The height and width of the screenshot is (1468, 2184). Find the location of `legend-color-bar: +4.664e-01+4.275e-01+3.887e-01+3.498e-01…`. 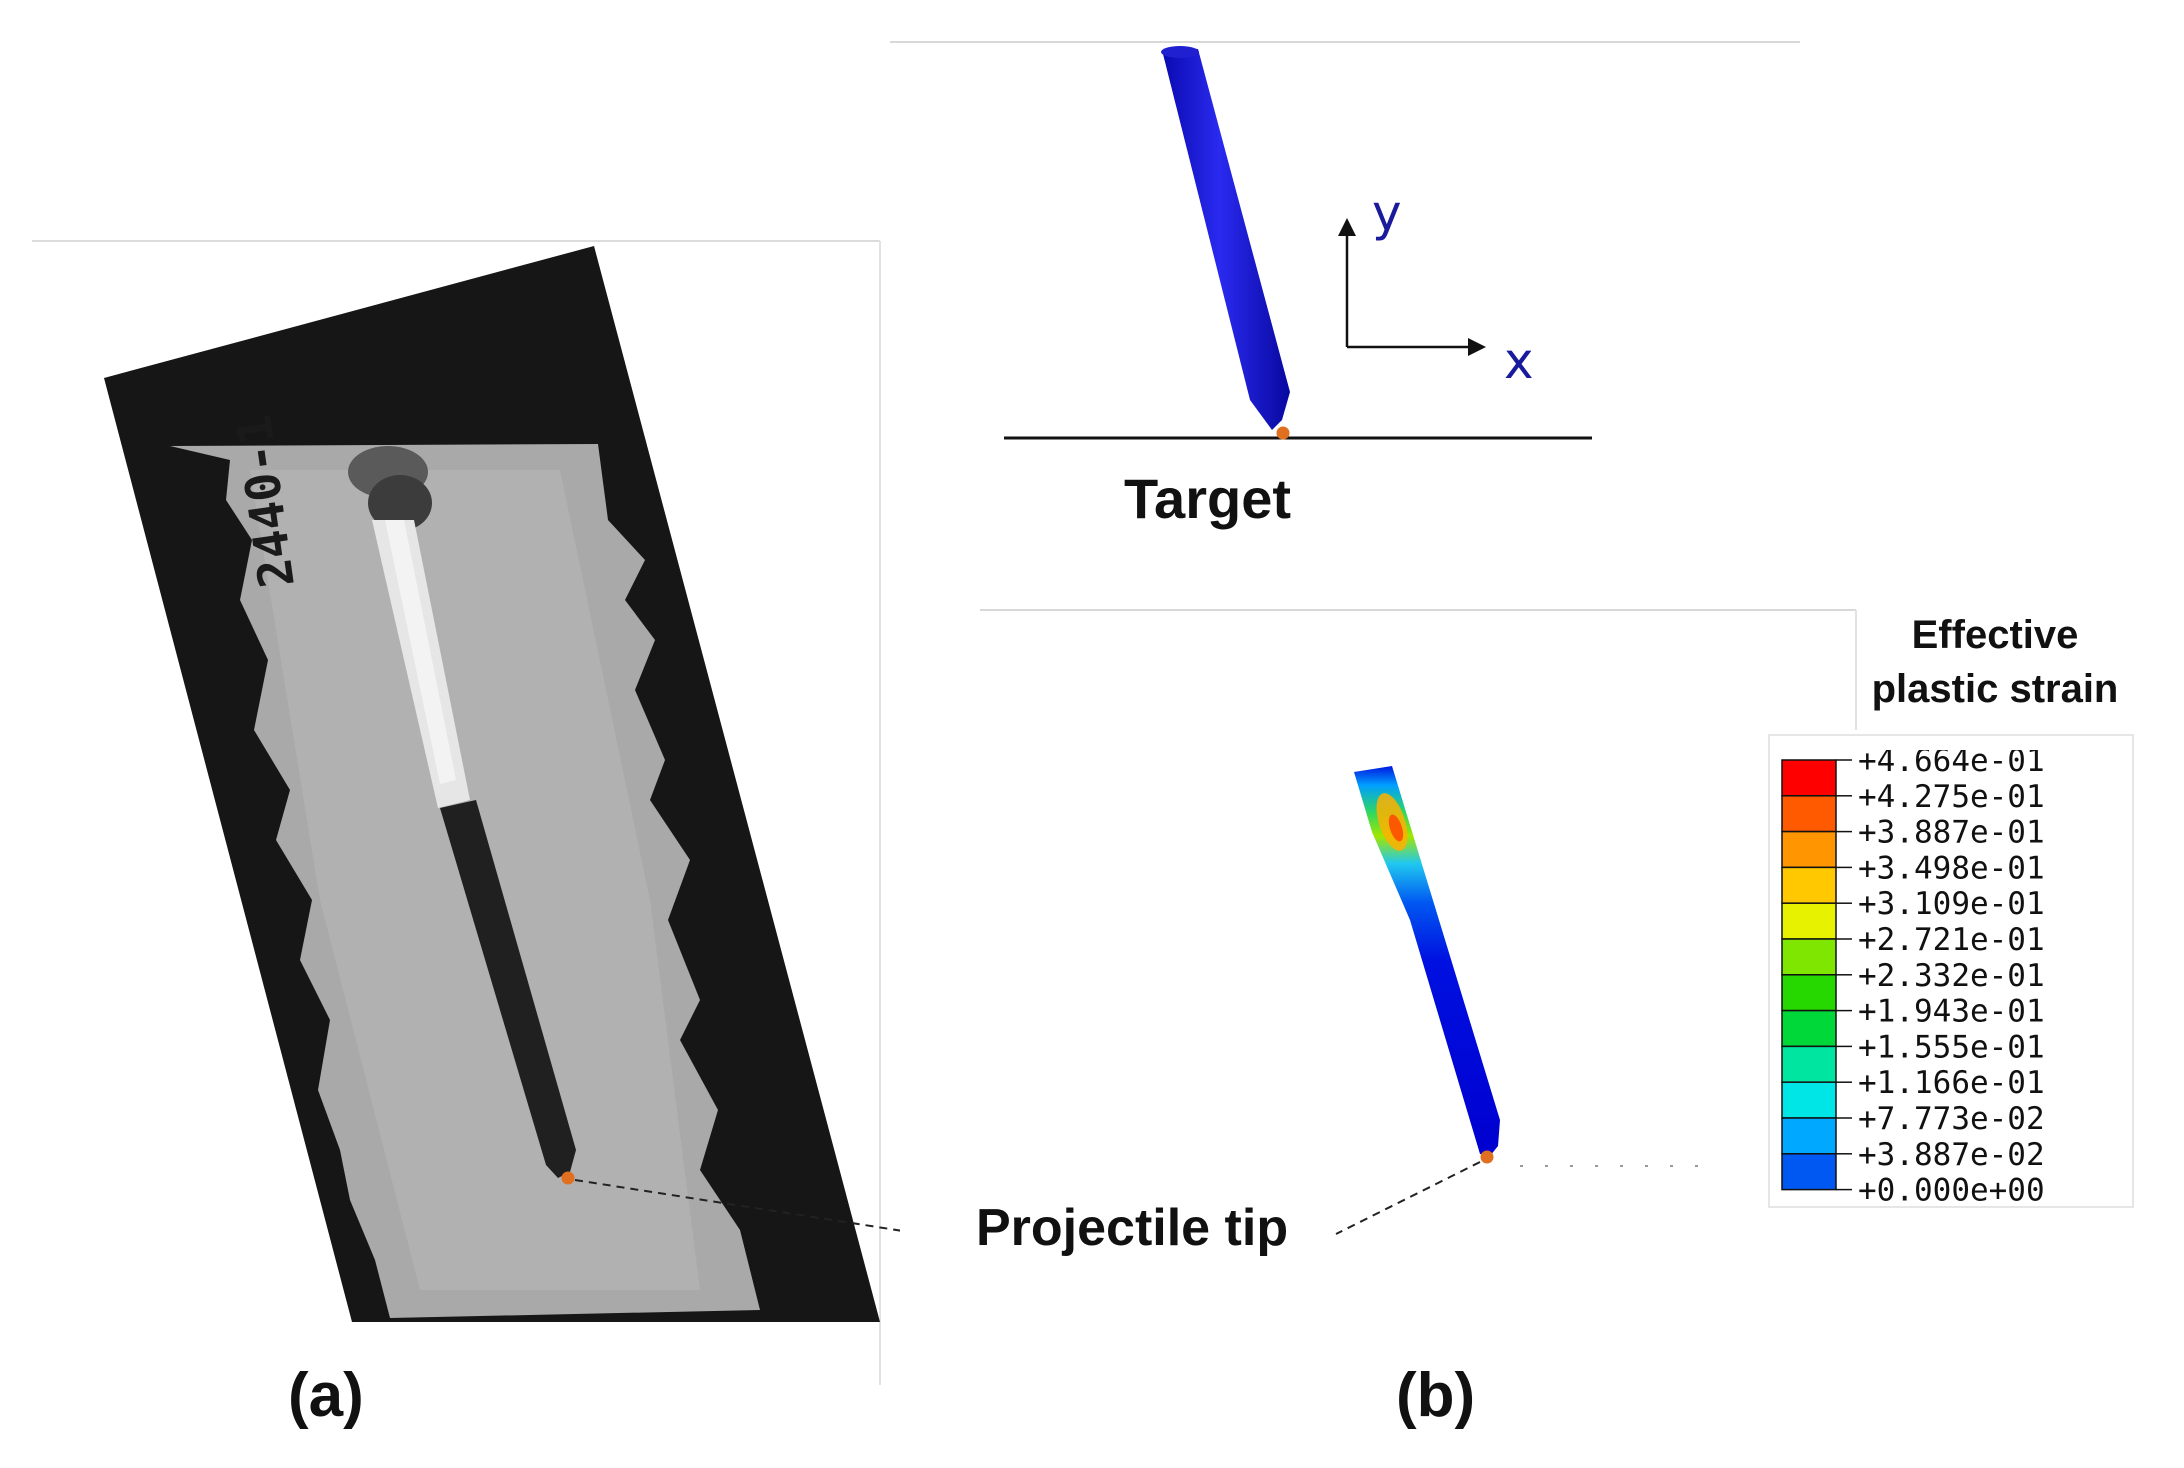

legend-color-bar: +4.664e-01+4.275e-01+3.887e-01+3.498e-01… is located at coordinates (1913, 979).